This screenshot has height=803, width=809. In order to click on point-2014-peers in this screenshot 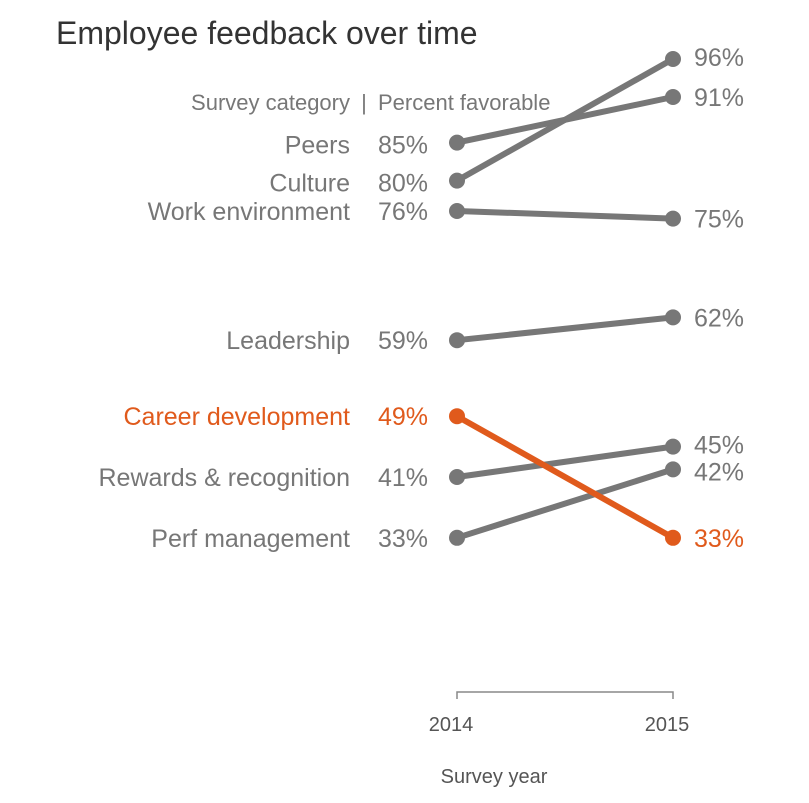, I will do `click(457, 142)`.